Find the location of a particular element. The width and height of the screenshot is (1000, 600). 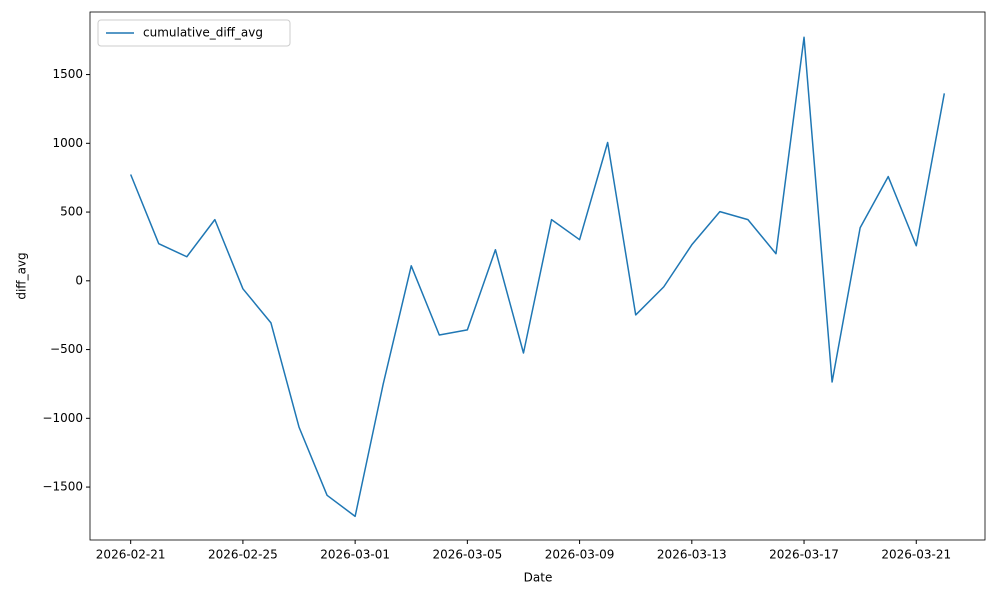

y-tick-label: 1500 is located at coordinates (67, 74).